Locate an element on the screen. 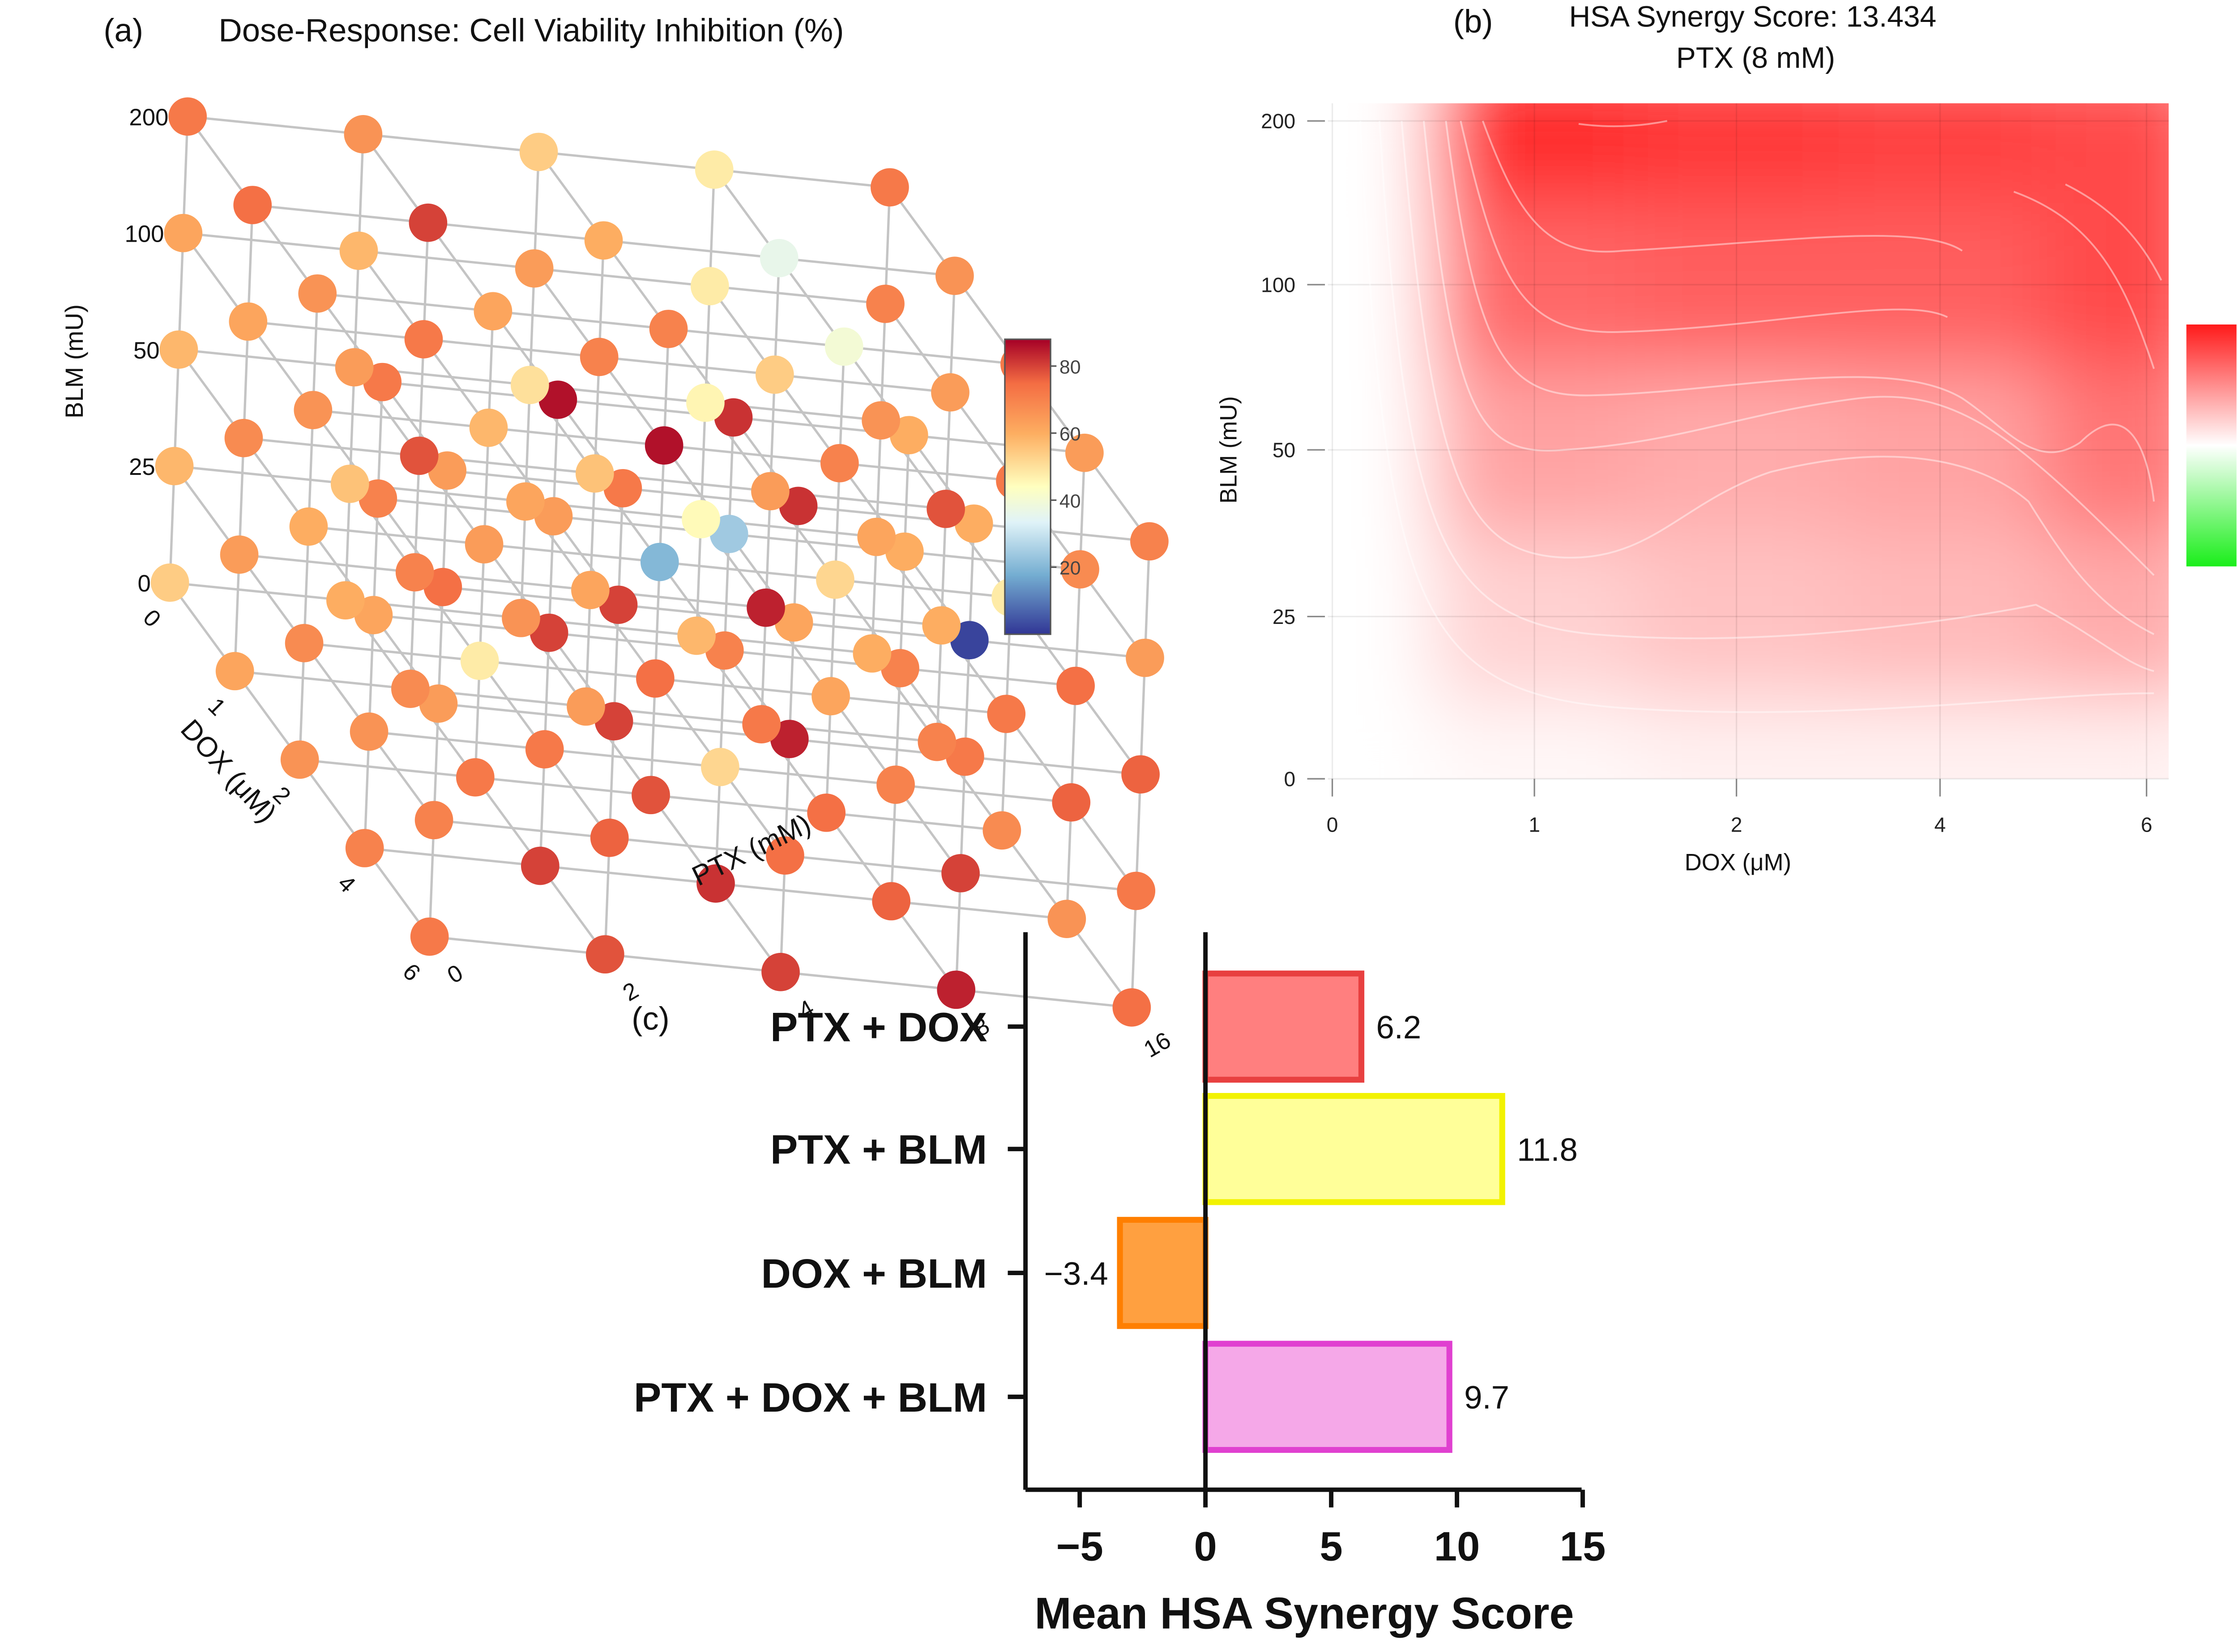  panel-c-category-label: PTX + DOX is located at coordinates (878, 1027).